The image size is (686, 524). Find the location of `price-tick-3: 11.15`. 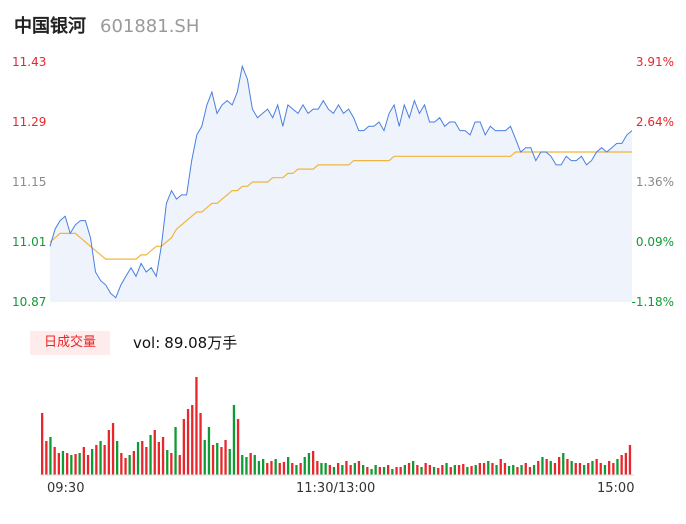

price-tick-3: 11.15 is located at coordinates (29, 182).